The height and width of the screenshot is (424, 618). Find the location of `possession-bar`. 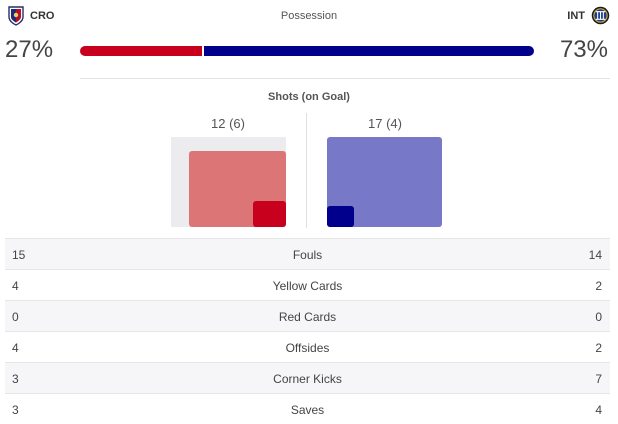

possession-bar is located at coordinates (307, 51).